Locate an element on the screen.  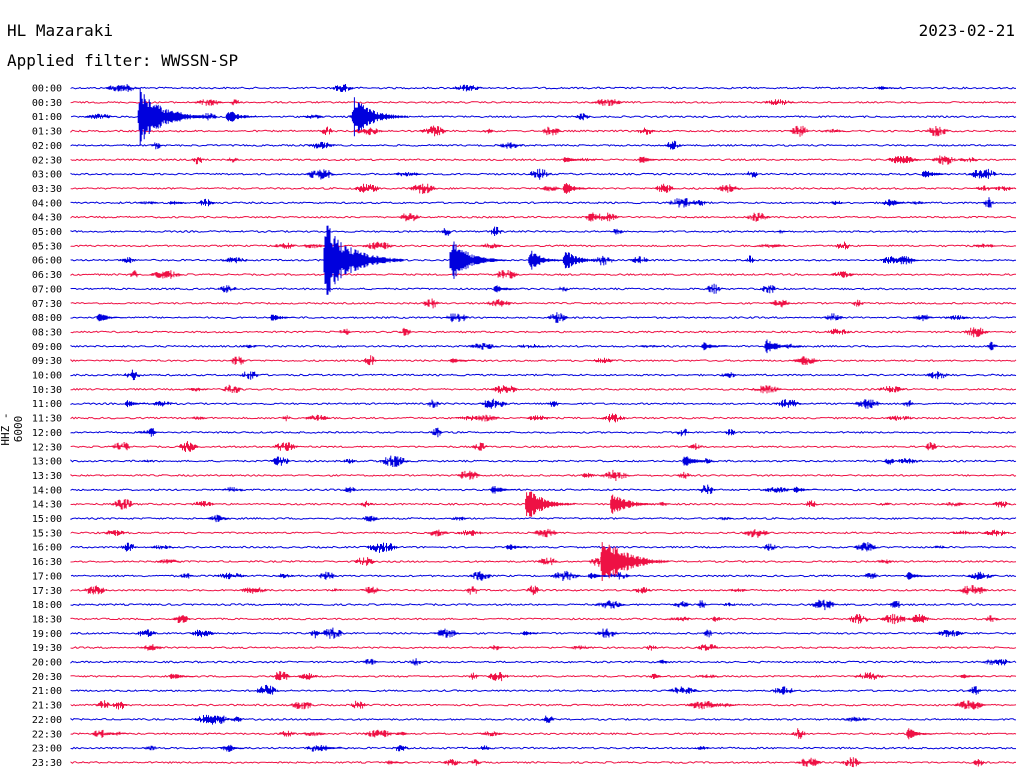
event-2230-26.5 is located at coordinates (921, 734).